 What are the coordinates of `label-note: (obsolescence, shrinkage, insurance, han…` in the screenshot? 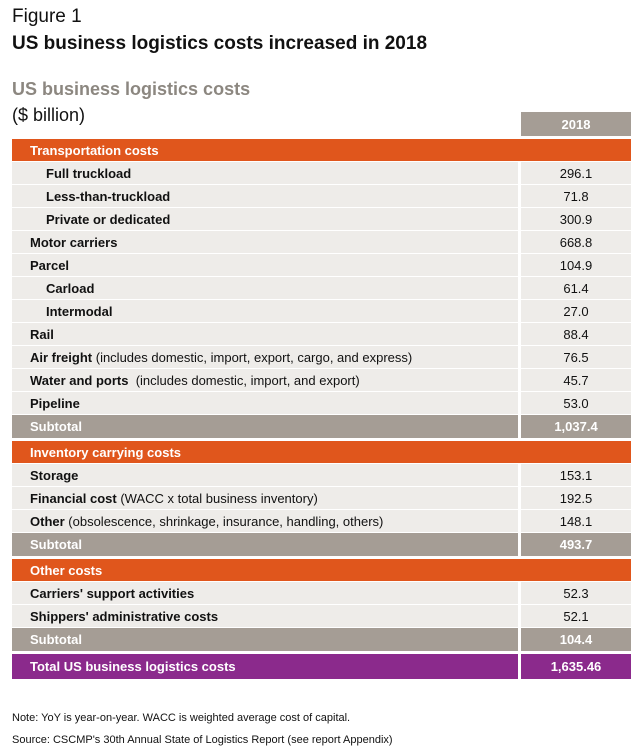 It's located at (224, 521).